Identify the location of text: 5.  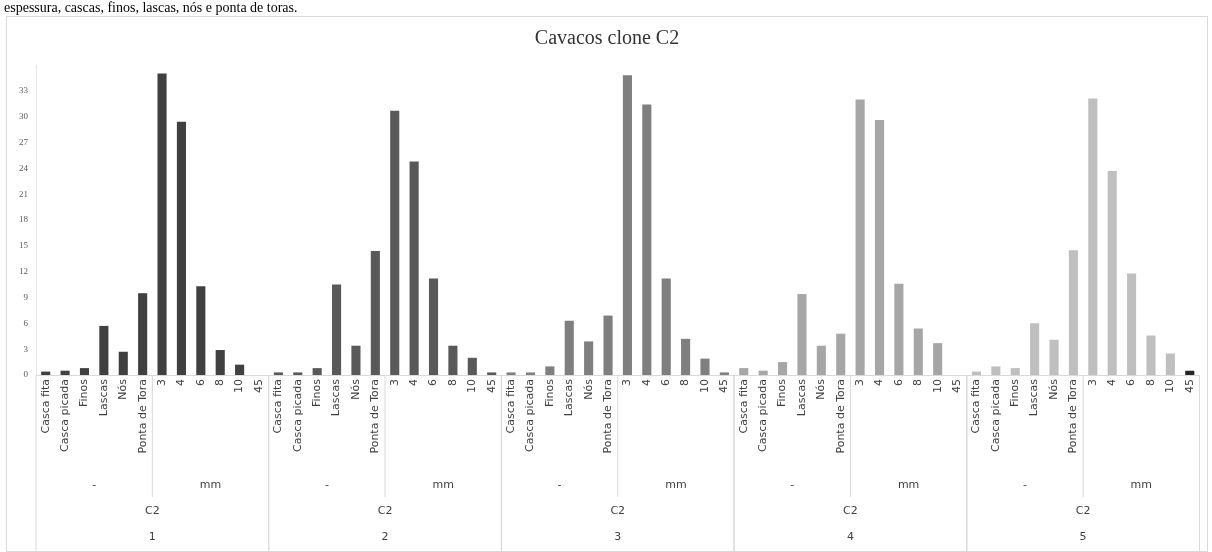
(1083, 536).